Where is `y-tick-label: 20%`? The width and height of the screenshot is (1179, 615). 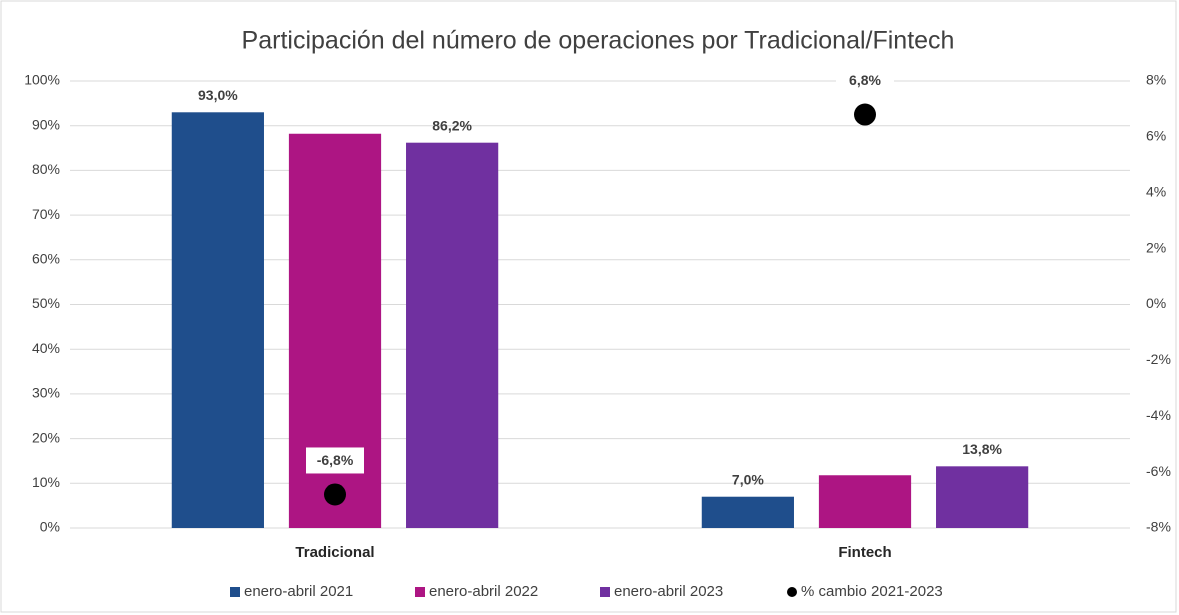
y-tick-label: 20% is located at coordinates (46, 437).